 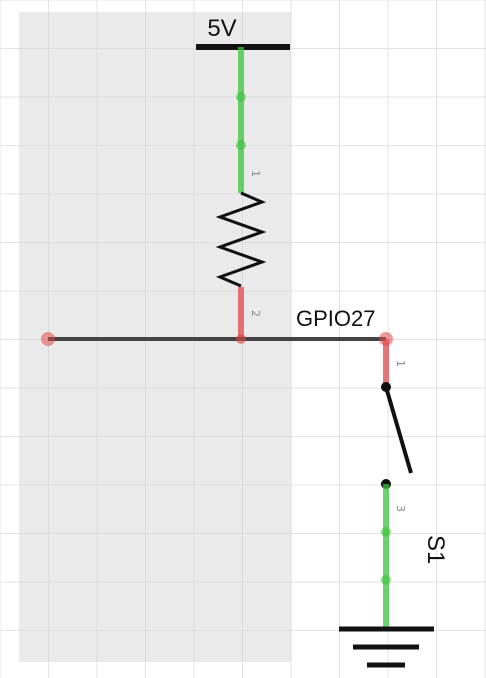 I want to click on net-junction, so click(x=241, y=339).